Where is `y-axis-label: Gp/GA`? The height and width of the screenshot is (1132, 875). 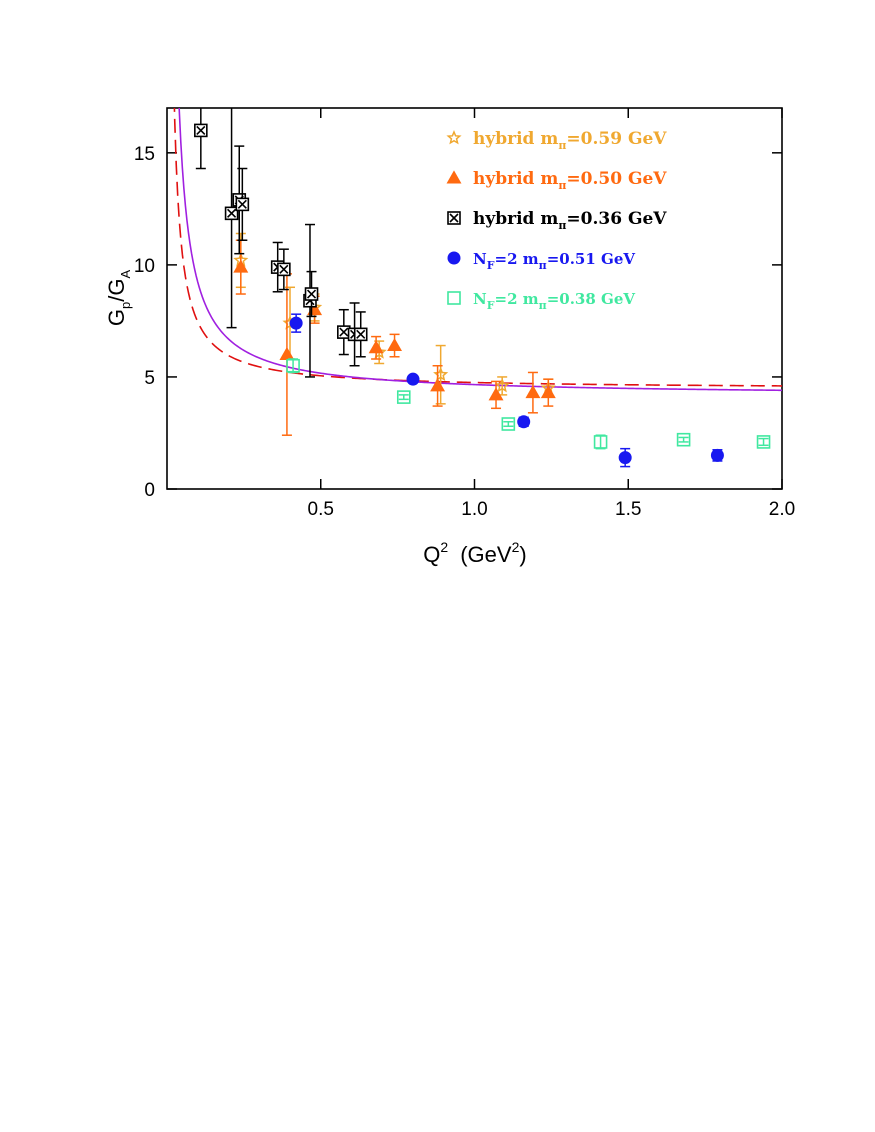
y-axis-label: Gp/GA is located at coordinates (118, 298).